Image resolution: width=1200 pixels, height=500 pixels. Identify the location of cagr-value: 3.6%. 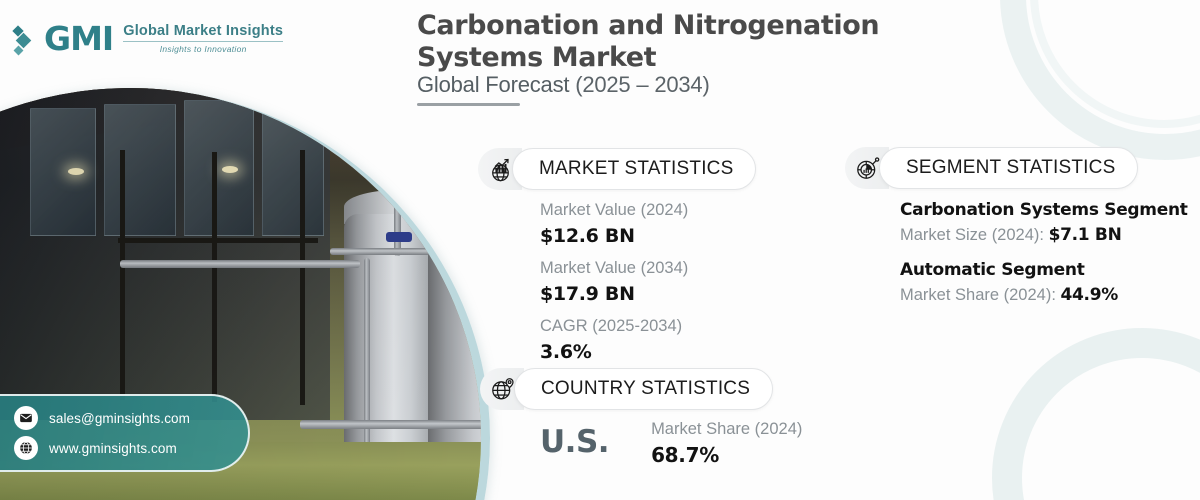
(566, 351).